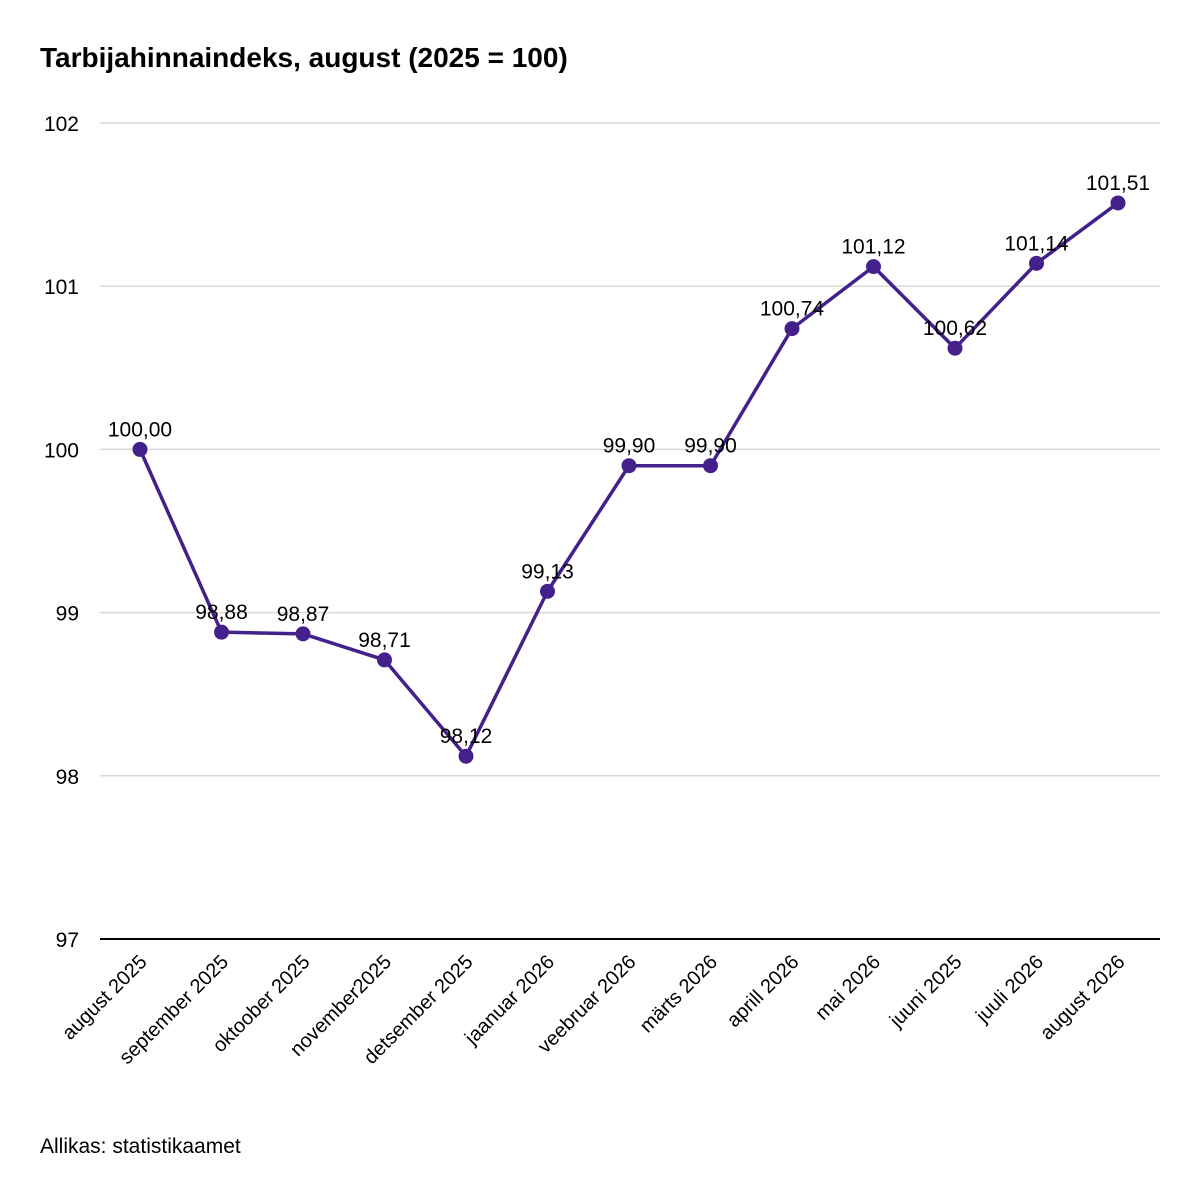 Image resolution: width=1200 pixels, height=1200 pixels. What do you see at coordinates (1118, 183) in the screenshot?
I see `data-label: 101,51` at bounding box center [1118, 183].